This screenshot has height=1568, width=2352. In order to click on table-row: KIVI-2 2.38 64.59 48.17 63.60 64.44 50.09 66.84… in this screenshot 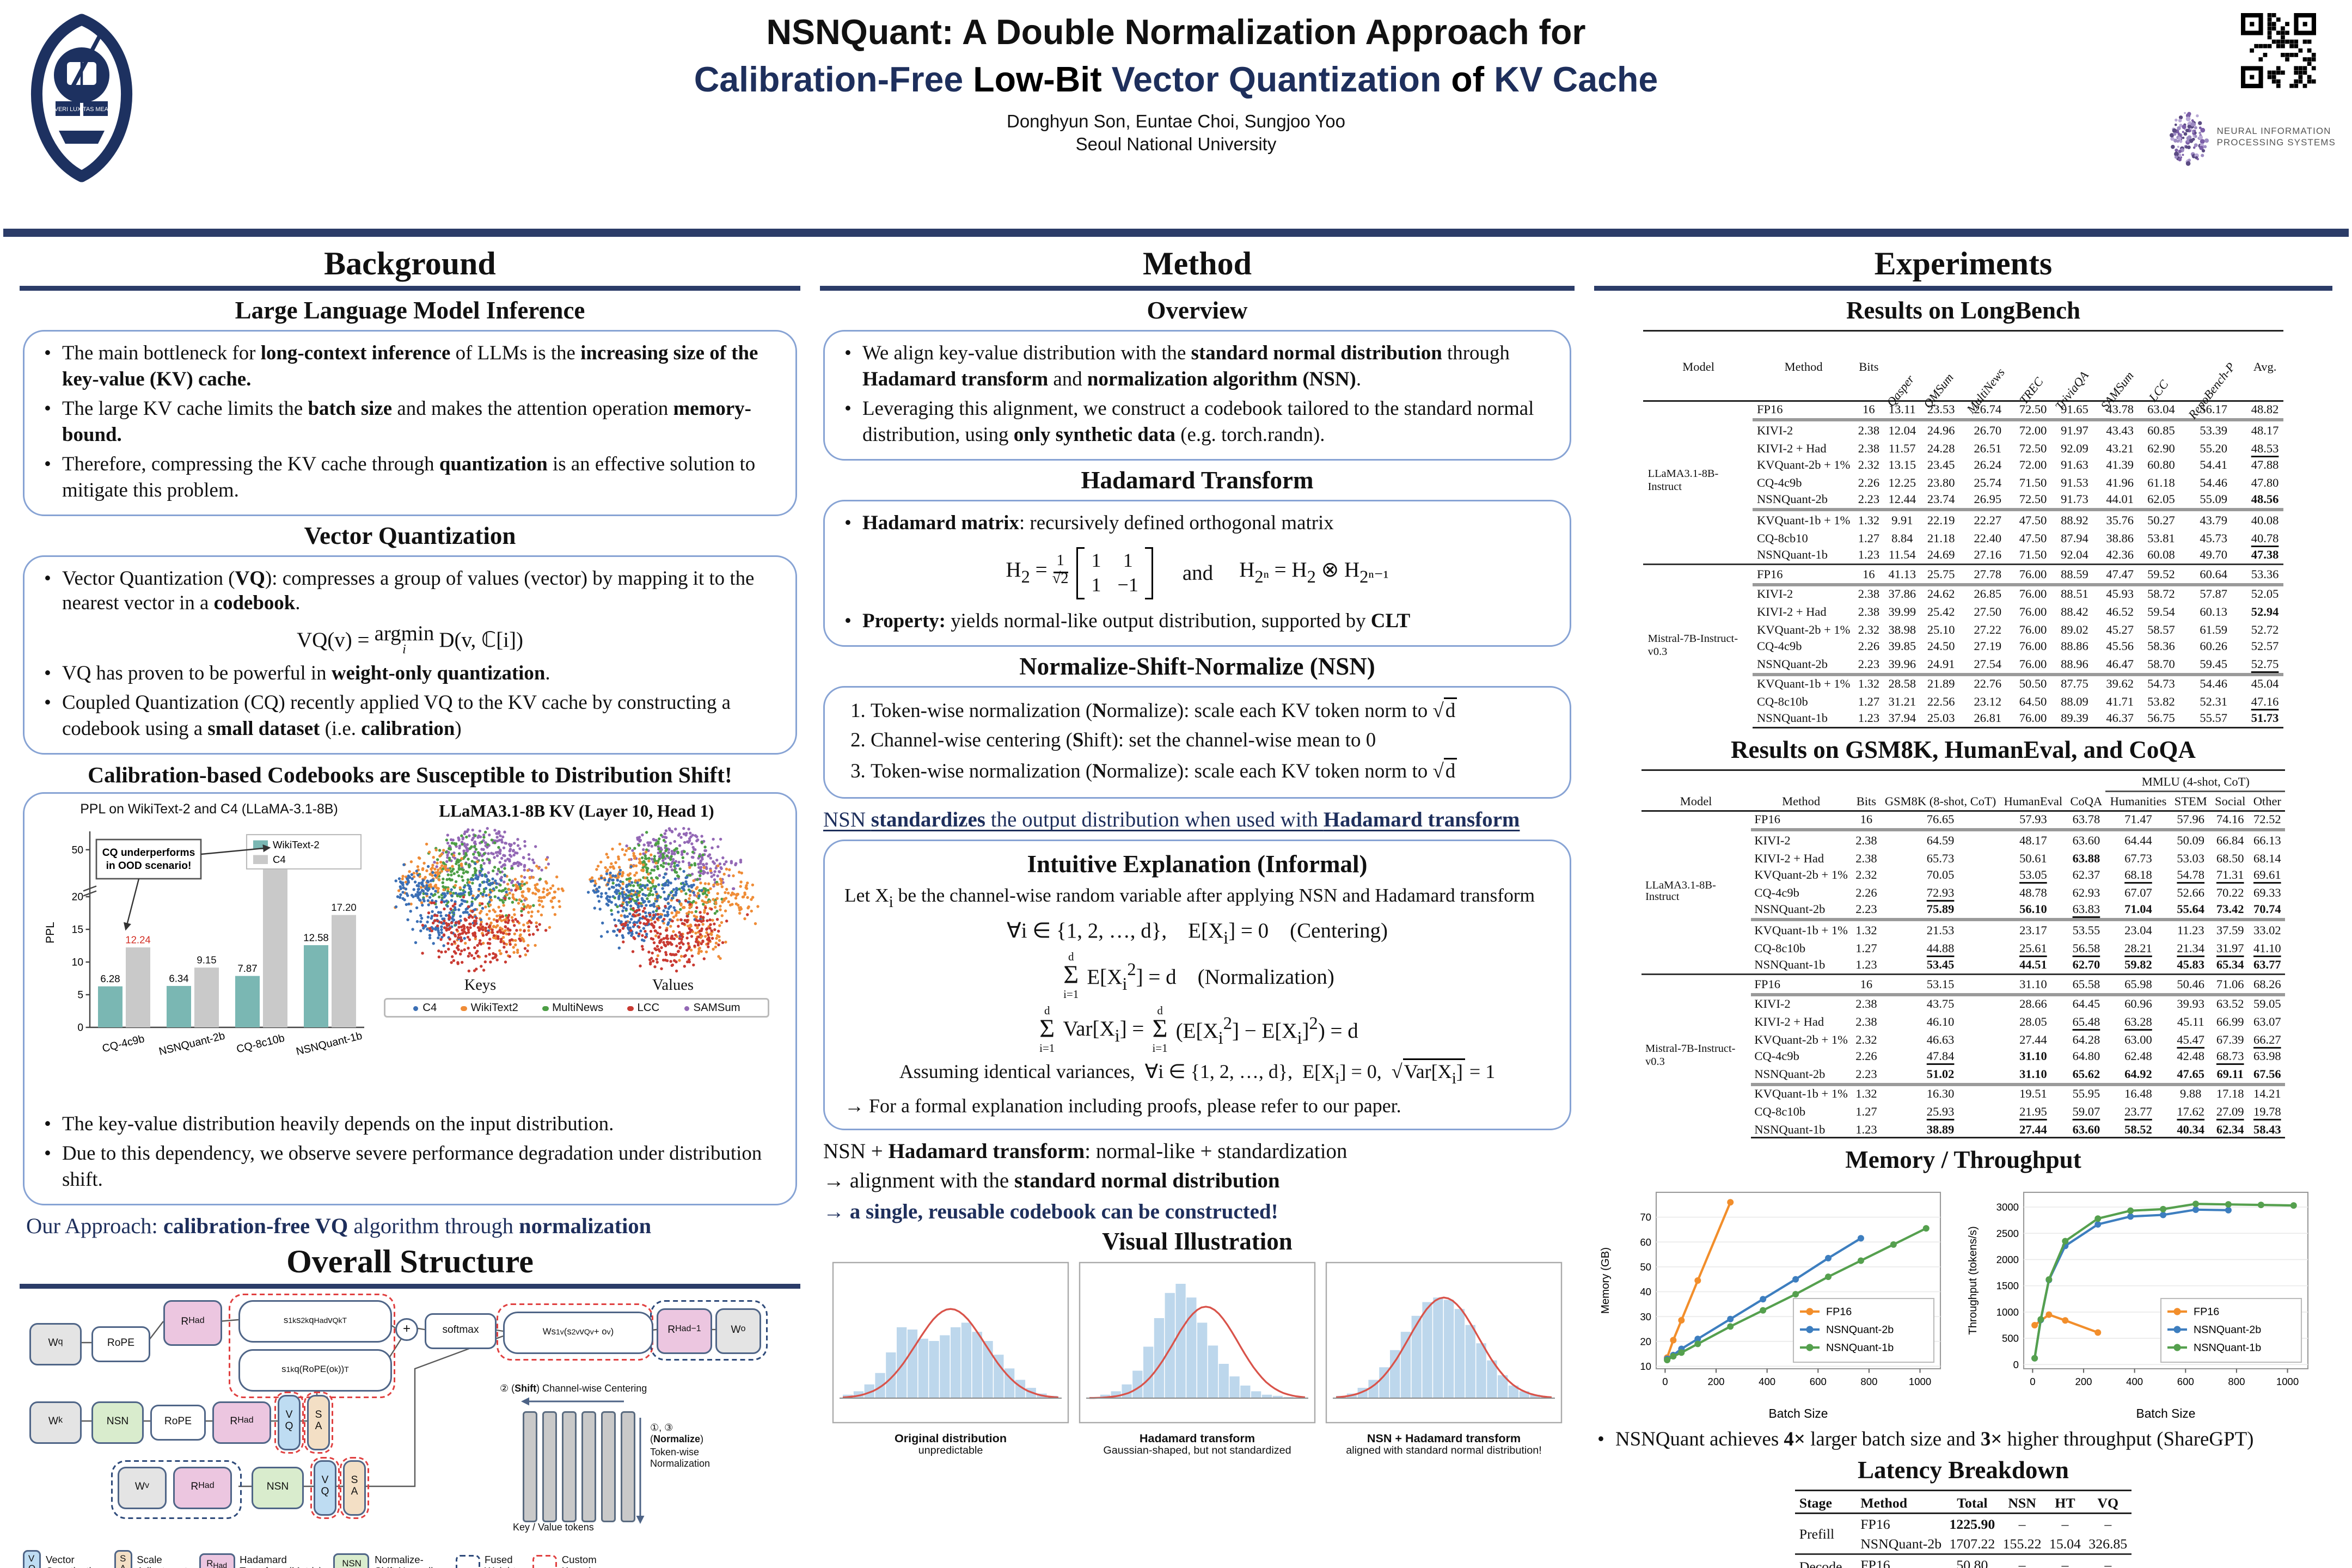, I will do `click(1963, 838)`.